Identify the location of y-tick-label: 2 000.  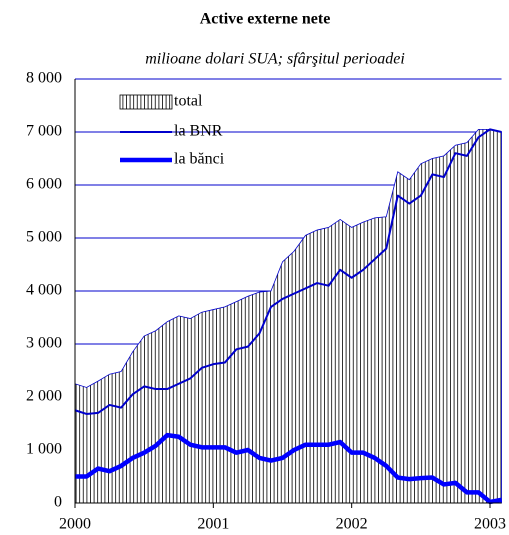
(44, 396).